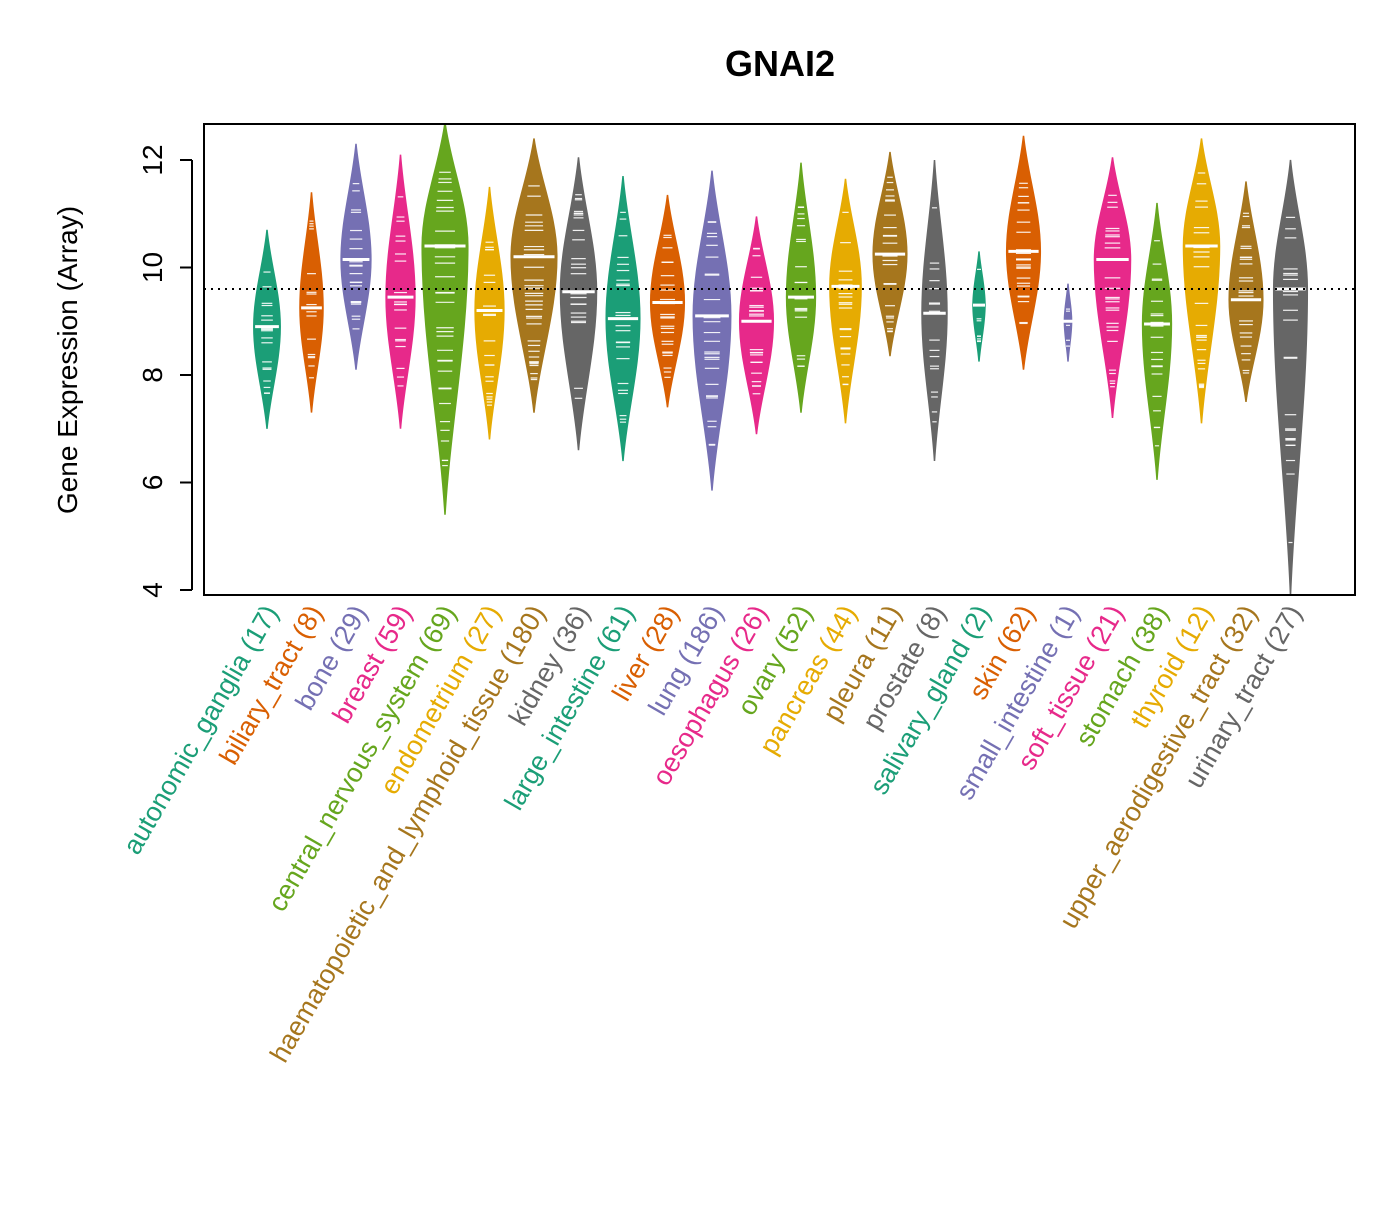 The image size is (1400, 1205). What do you see at coordinates (578, 304) in the screenshot?
I see `violin-kidney` at bounding box center [578, 304].